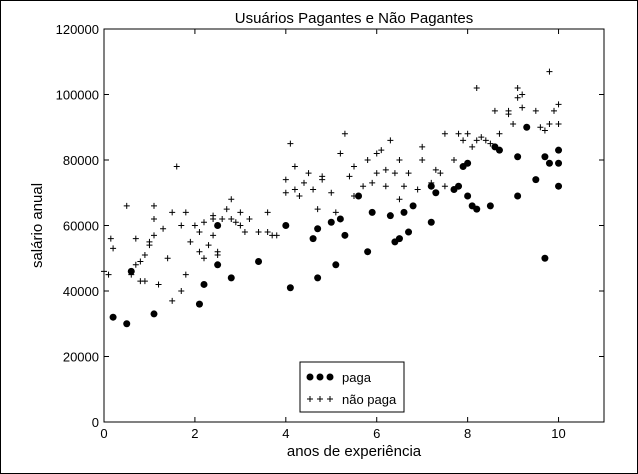 The height and width of the screenshot is (474, 638). I want to click on x-tick-label: 8, so click(467, 433).